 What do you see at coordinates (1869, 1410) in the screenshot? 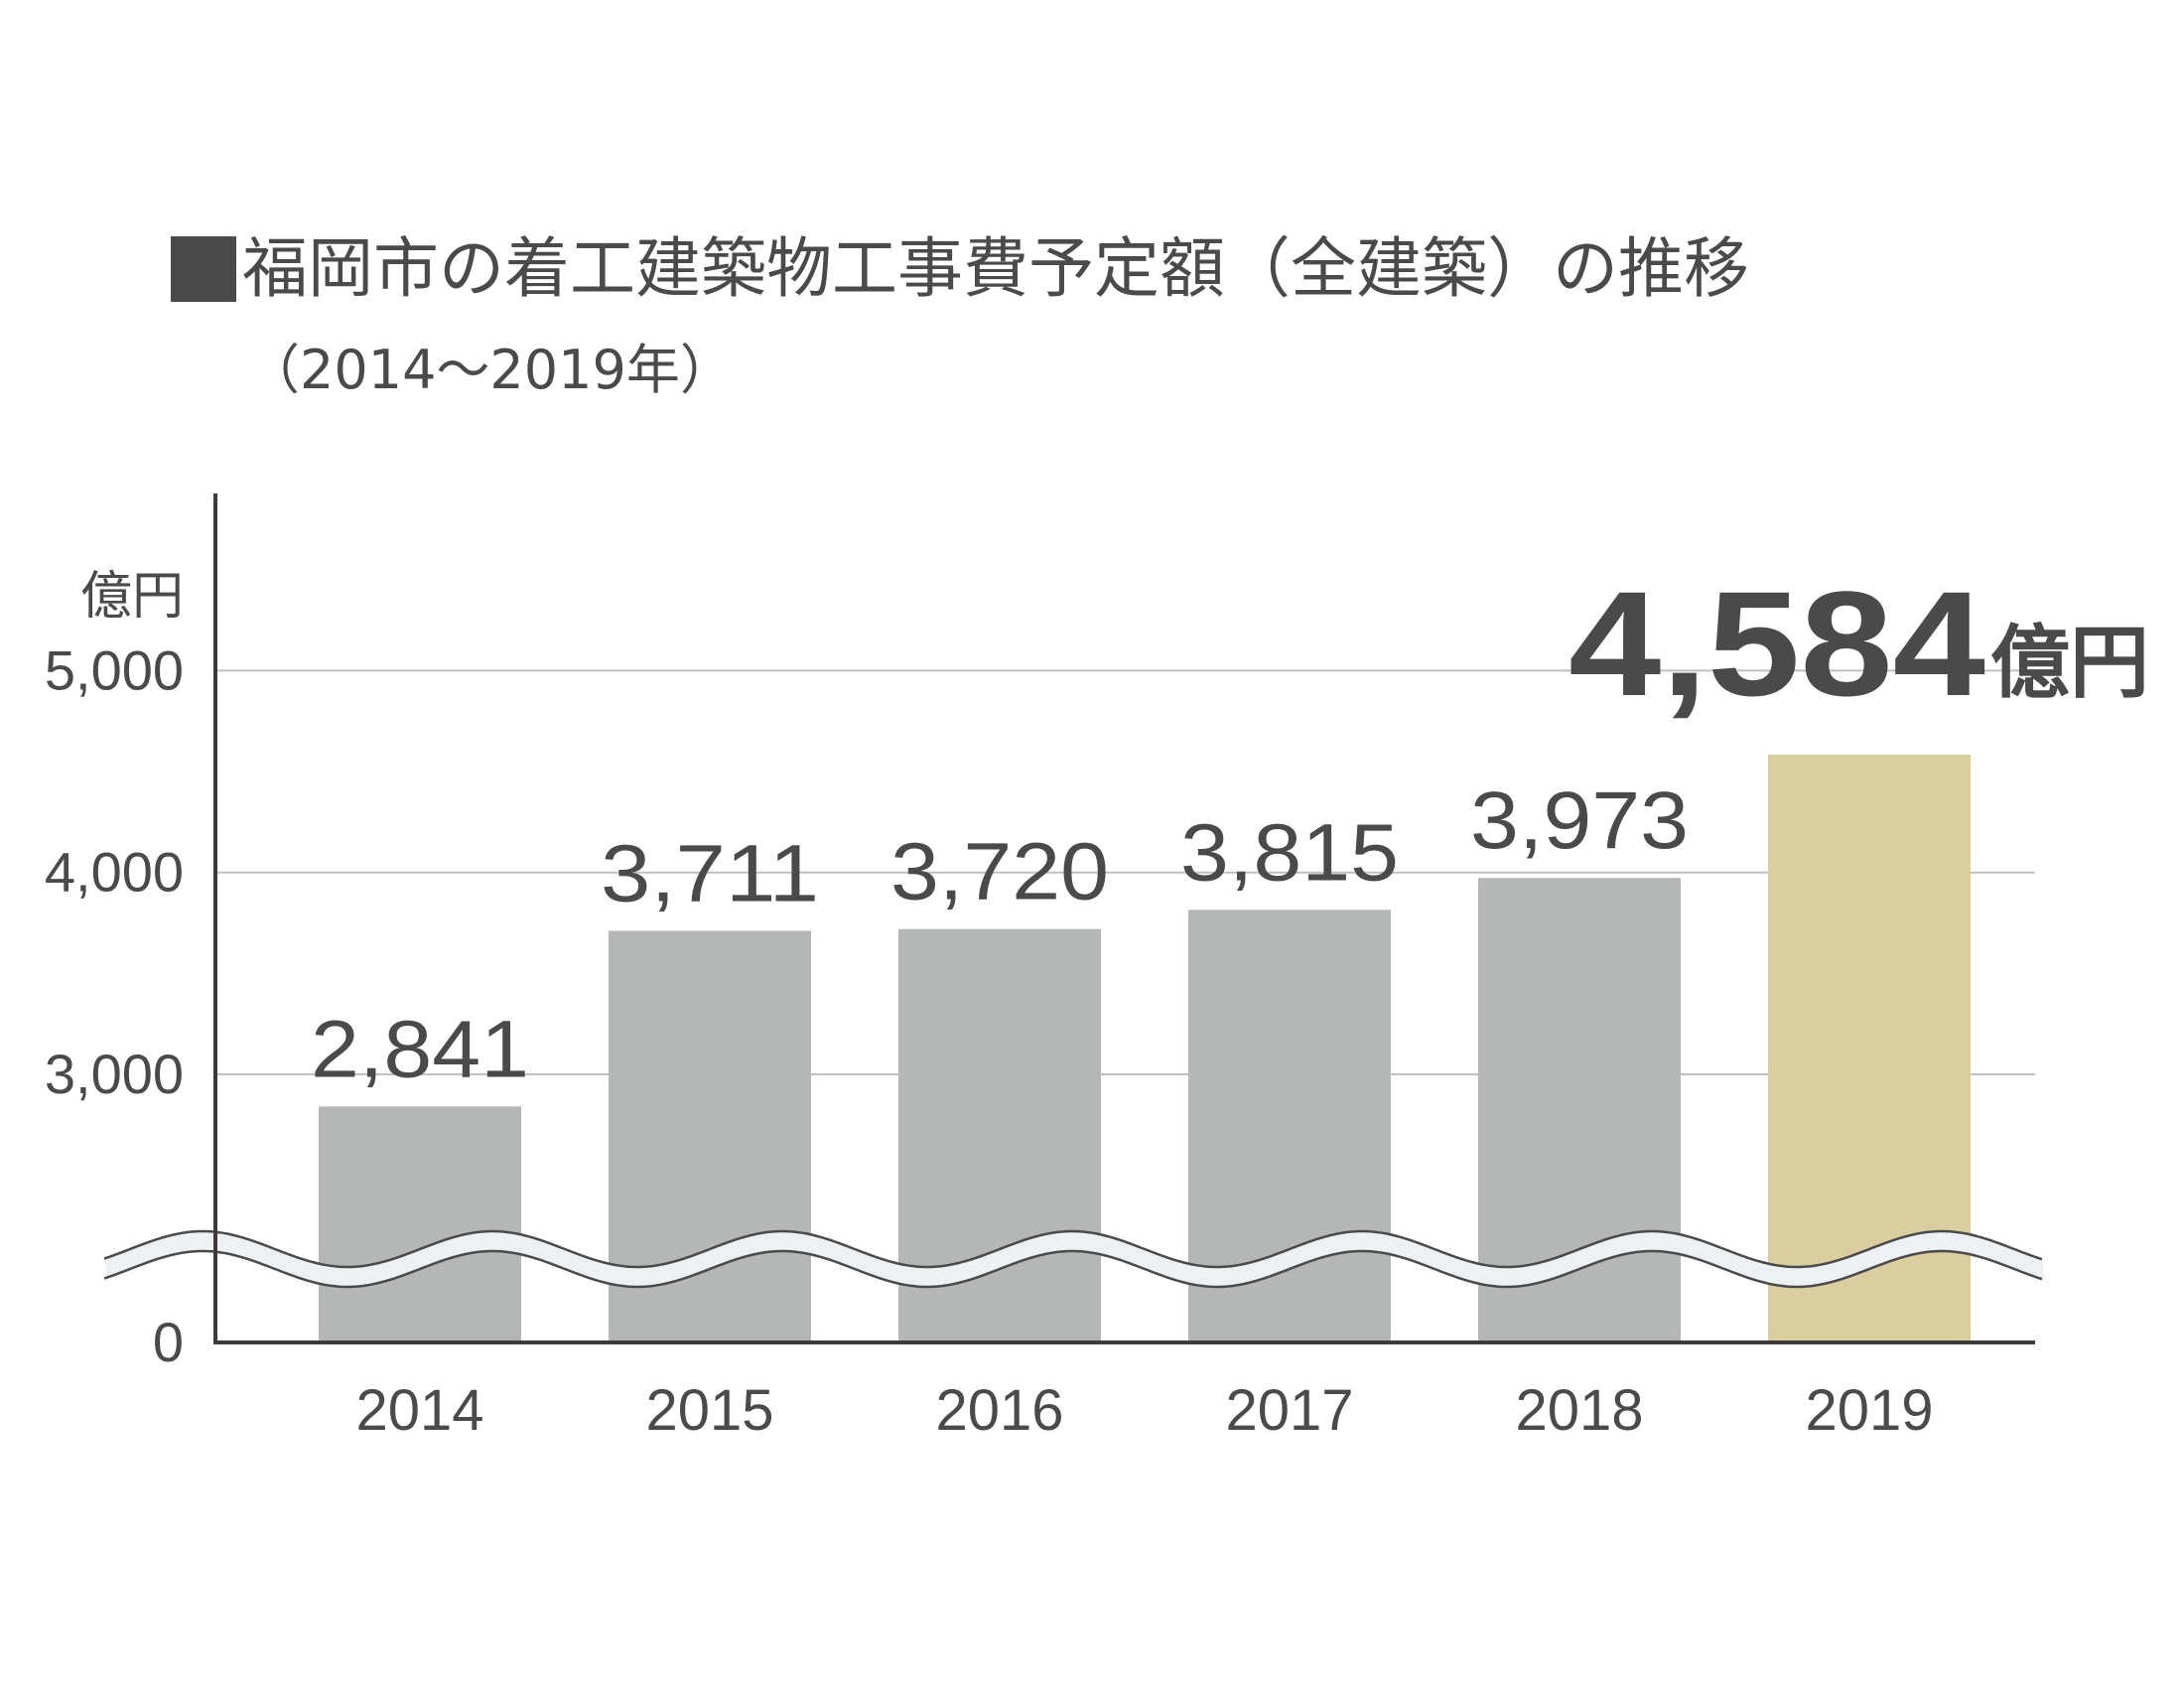
I see `x-tick-label-2019: 2019` at bounding box center [1869, 1410].